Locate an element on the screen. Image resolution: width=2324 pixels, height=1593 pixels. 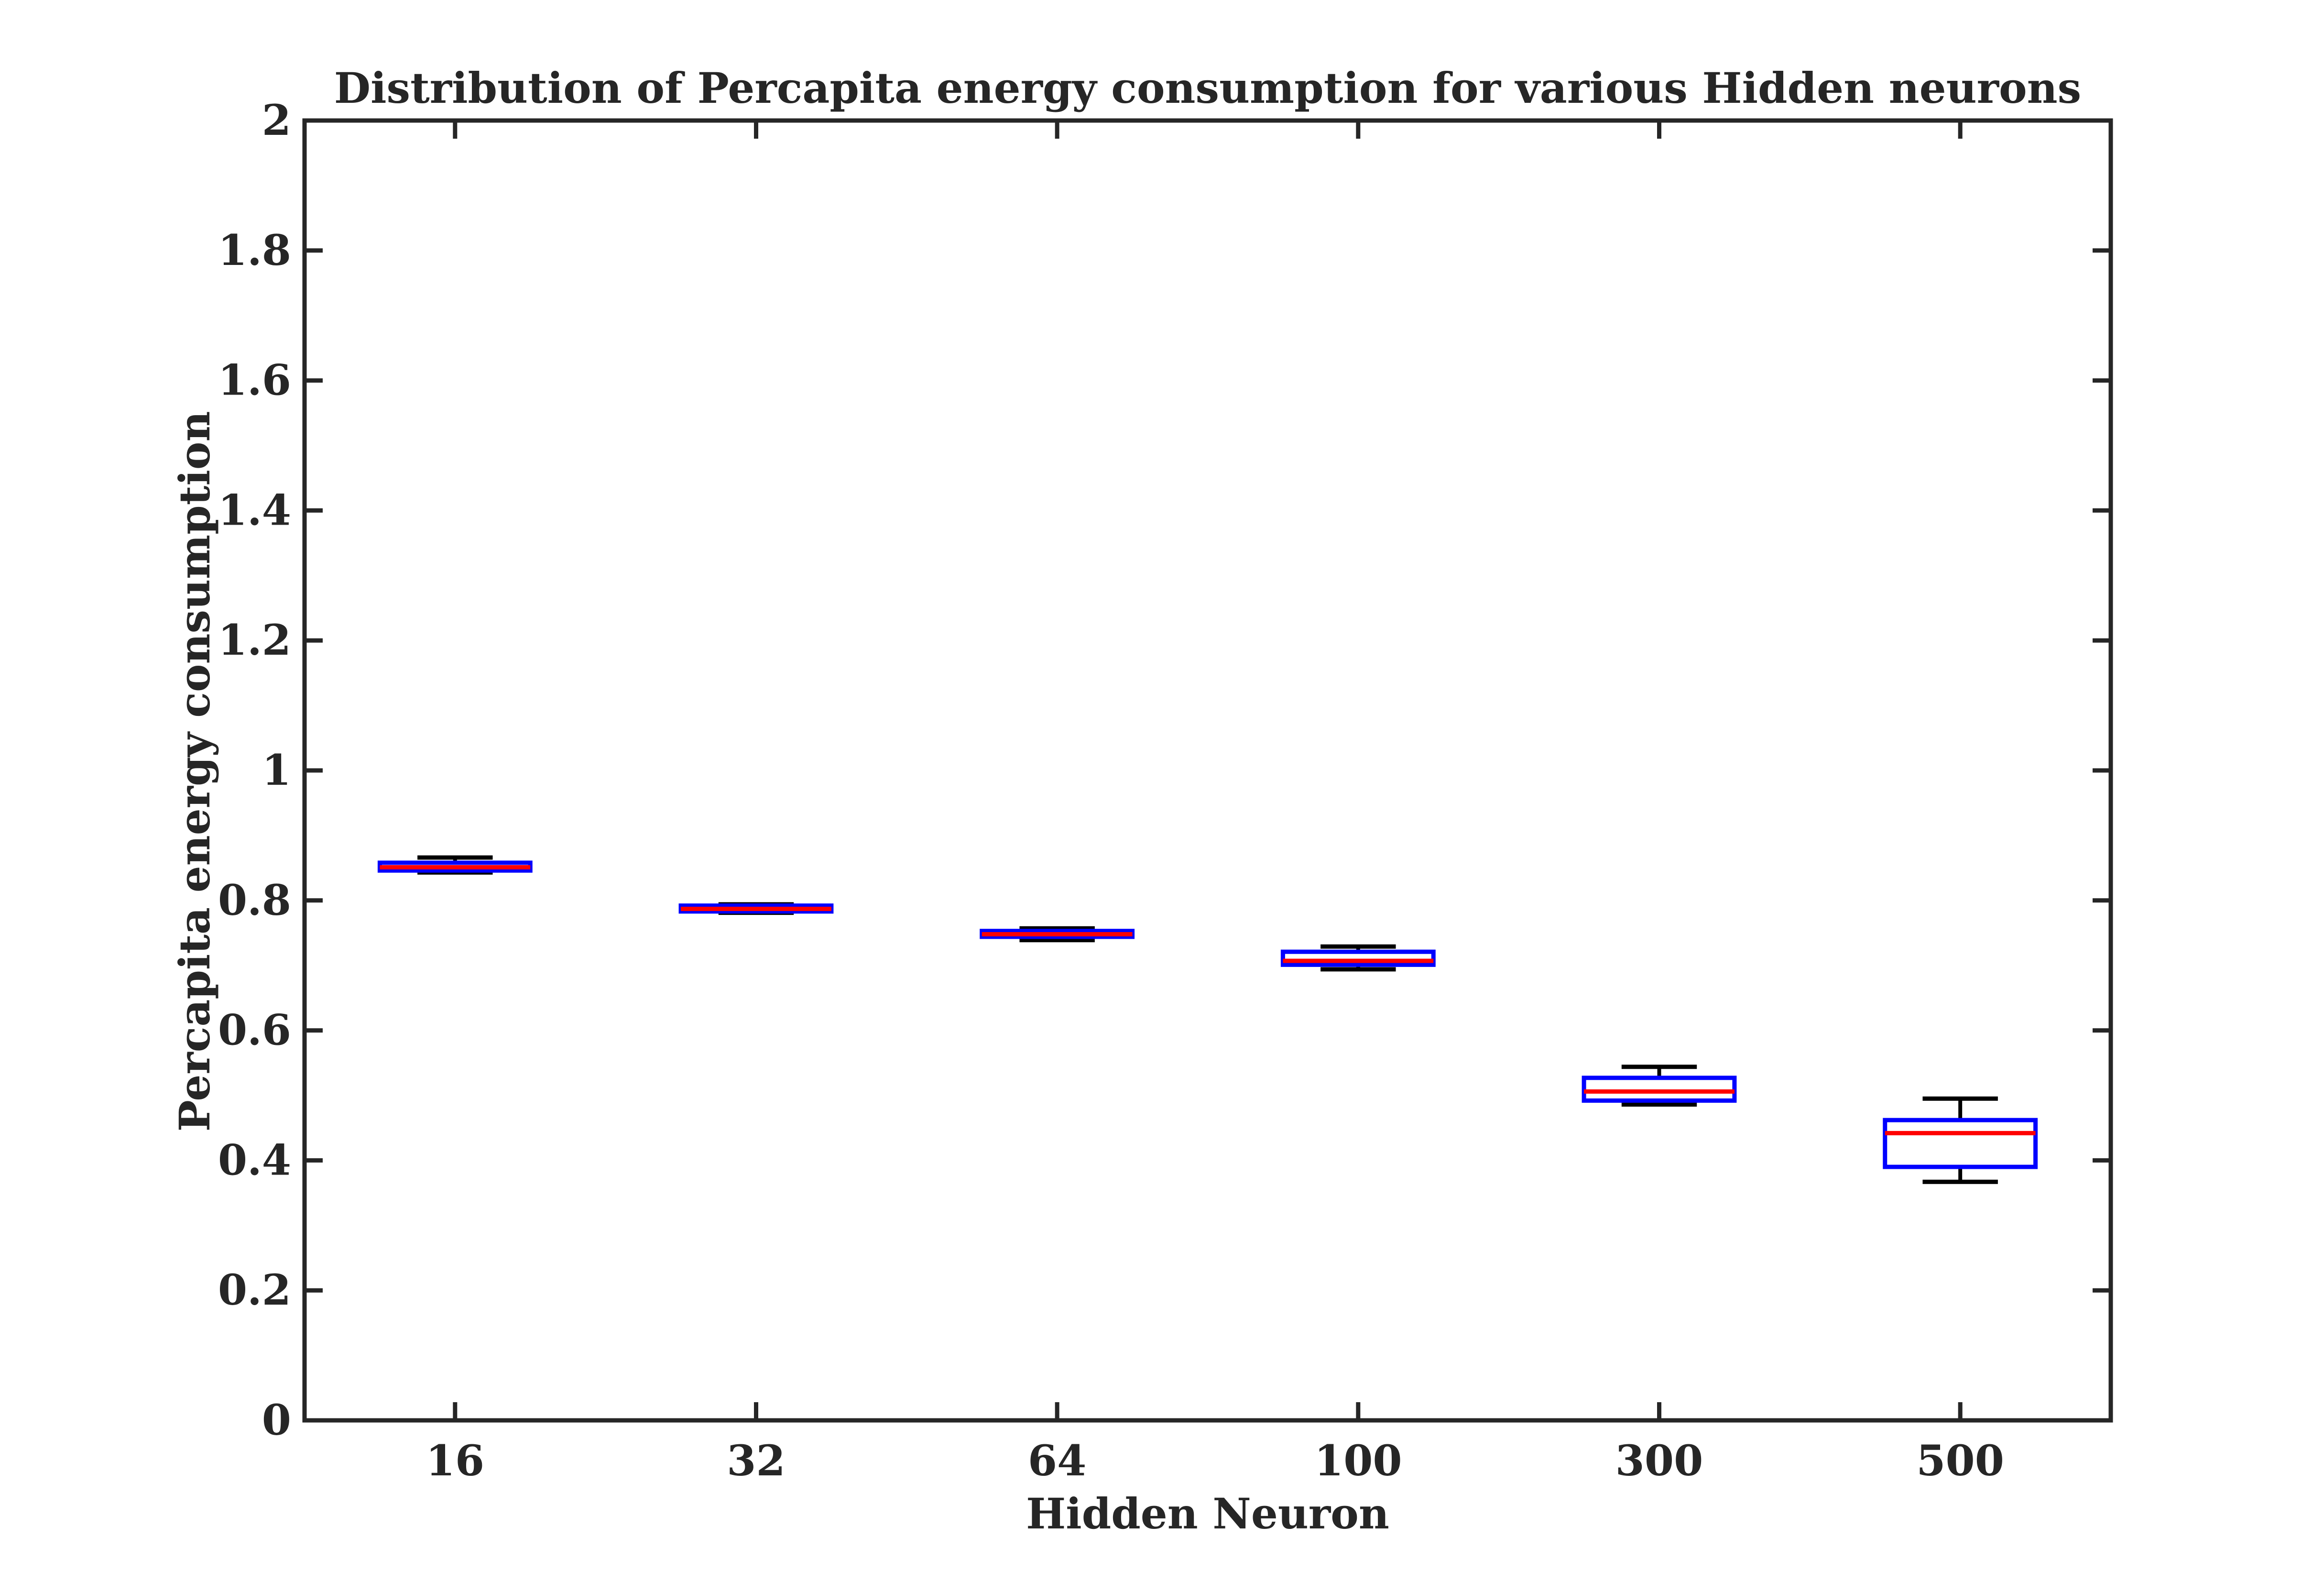
x-tick-label: 300 is located at coordinates (1659, 1460).